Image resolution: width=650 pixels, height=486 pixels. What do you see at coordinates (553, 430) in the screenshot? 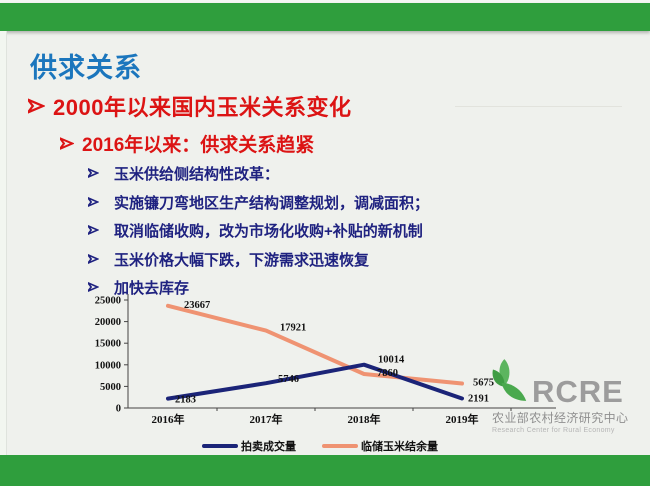
I see `rcre-name-en: Research Center for Rural Economy` at bounding box center [553, 430].